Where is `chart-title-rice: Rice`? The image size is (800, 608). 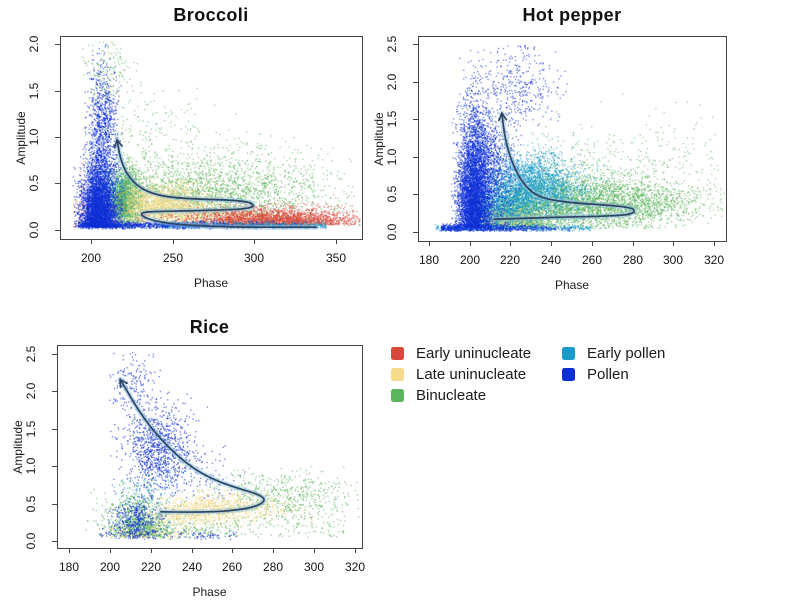 chart-title-rice: Rice is located at coordinates (209, 327).